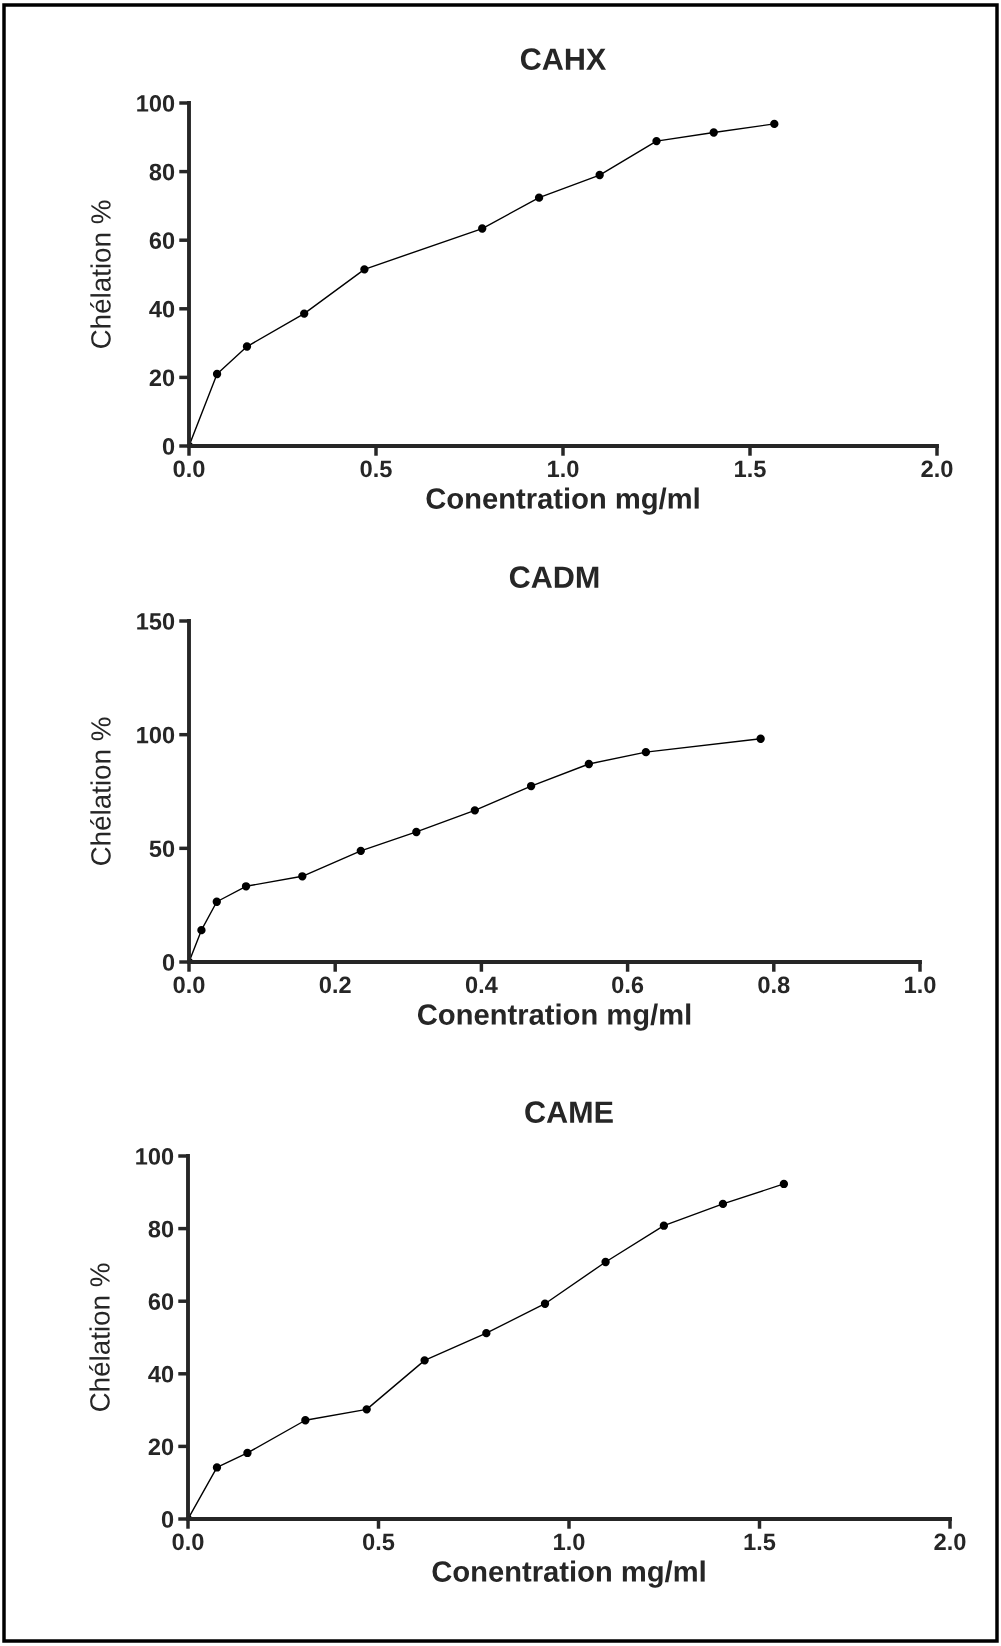  What do you see at coordinates (628, 985) in the screenshot?
I see `x-tick-label: 0.6` at bounding box center [628, 985].